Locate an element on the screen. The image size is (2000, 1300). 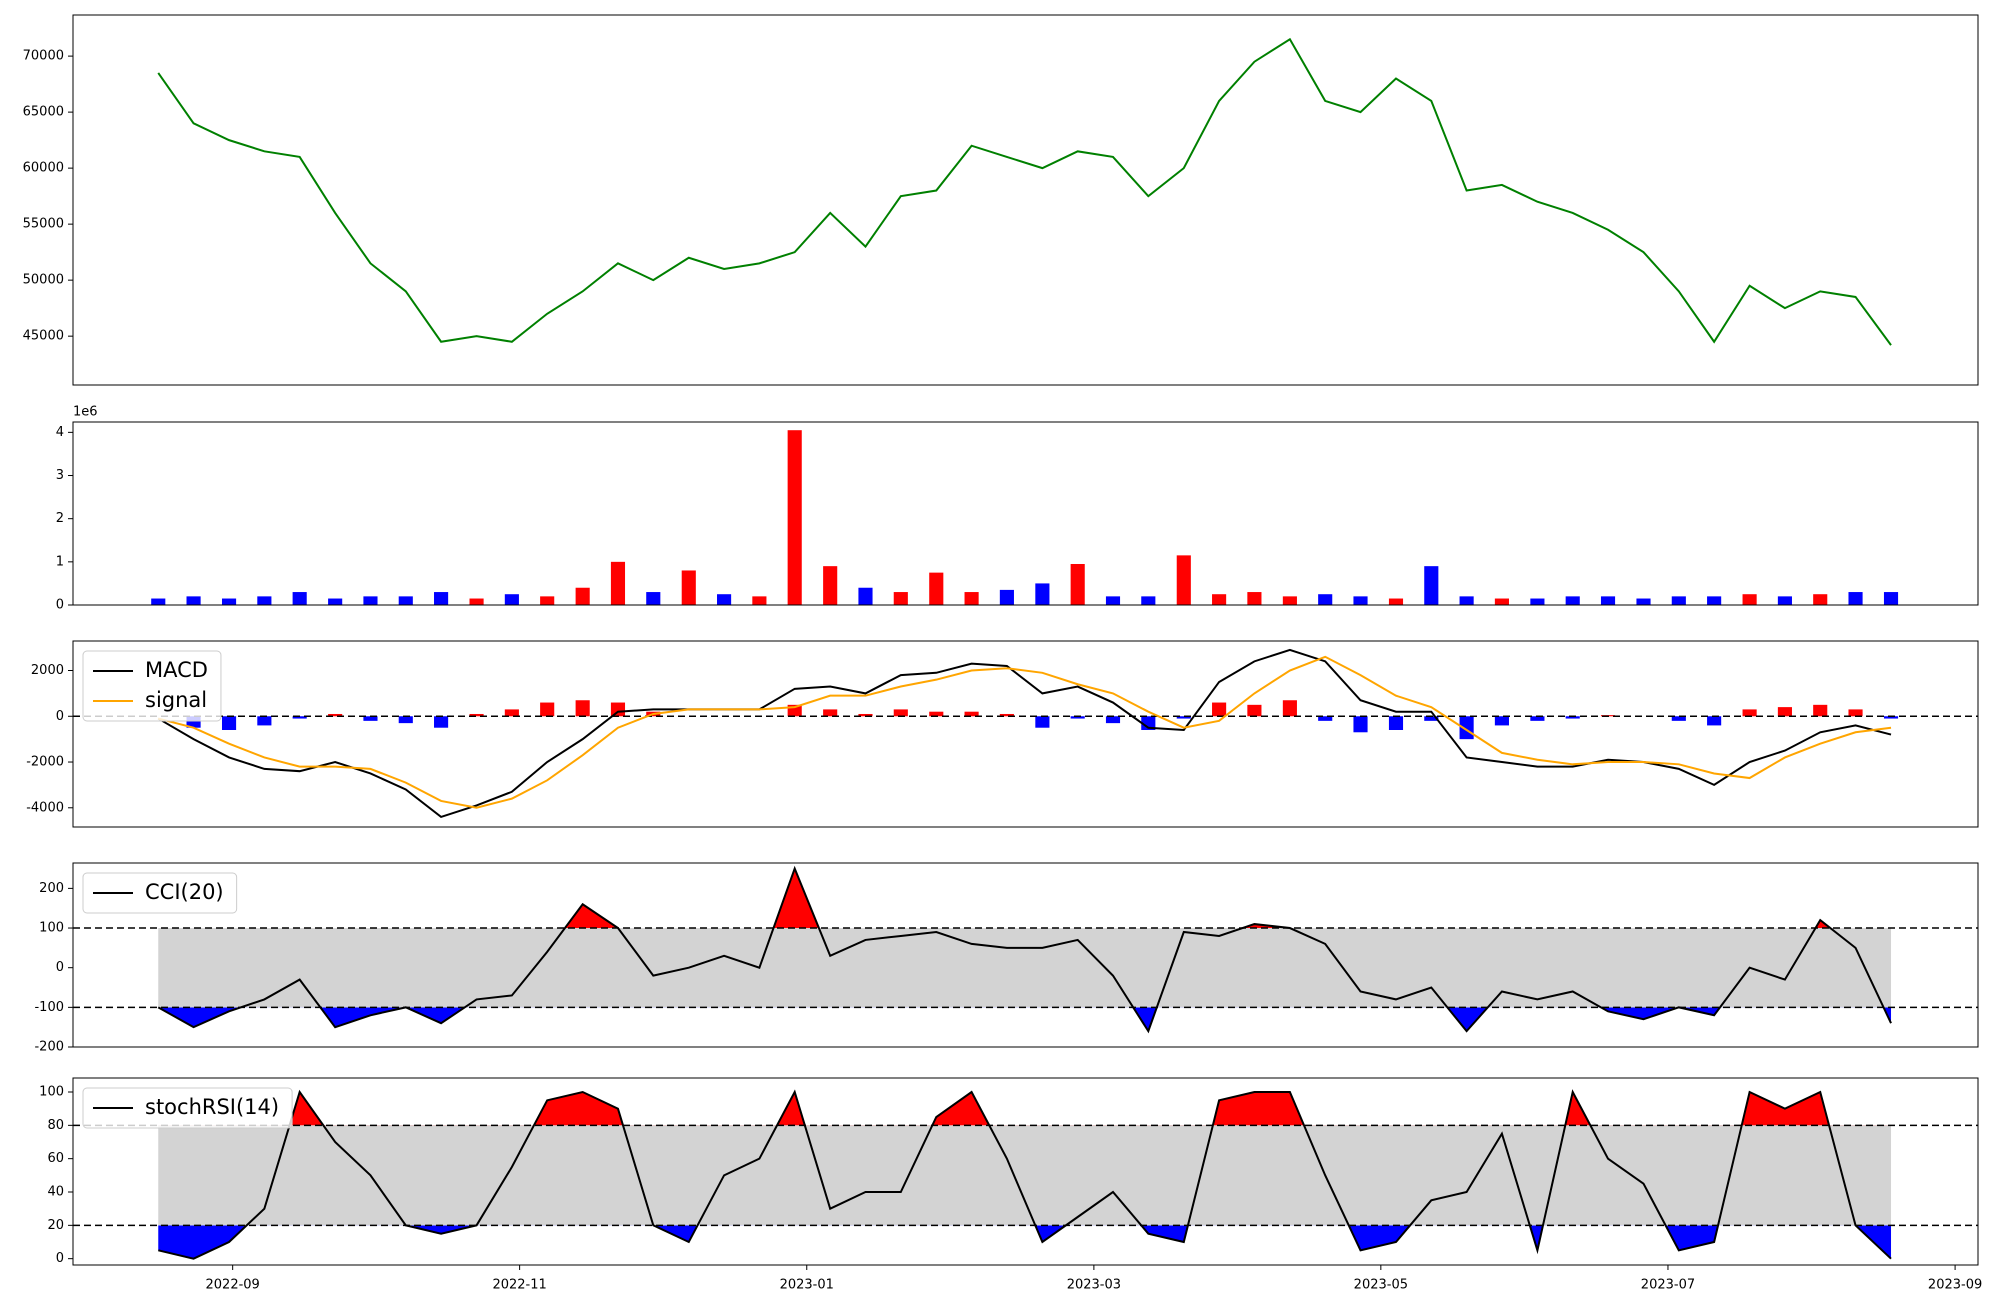
y-tick-label: 65000 is located at coordinates (43, 112).